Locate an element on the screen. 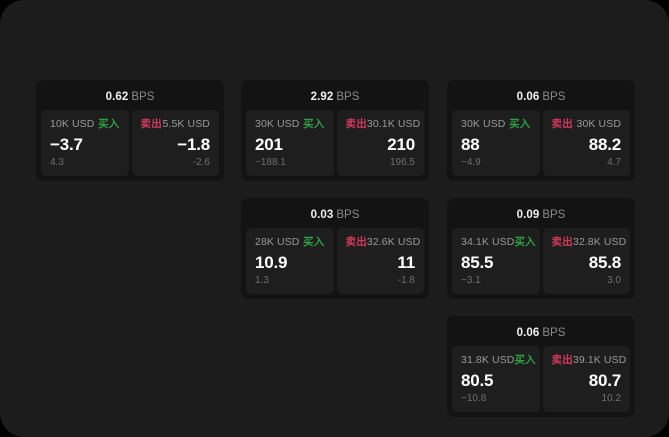 This screenshot has width=669, height=437. secondary-value: 1.3 is located at coordinates (262, 280).